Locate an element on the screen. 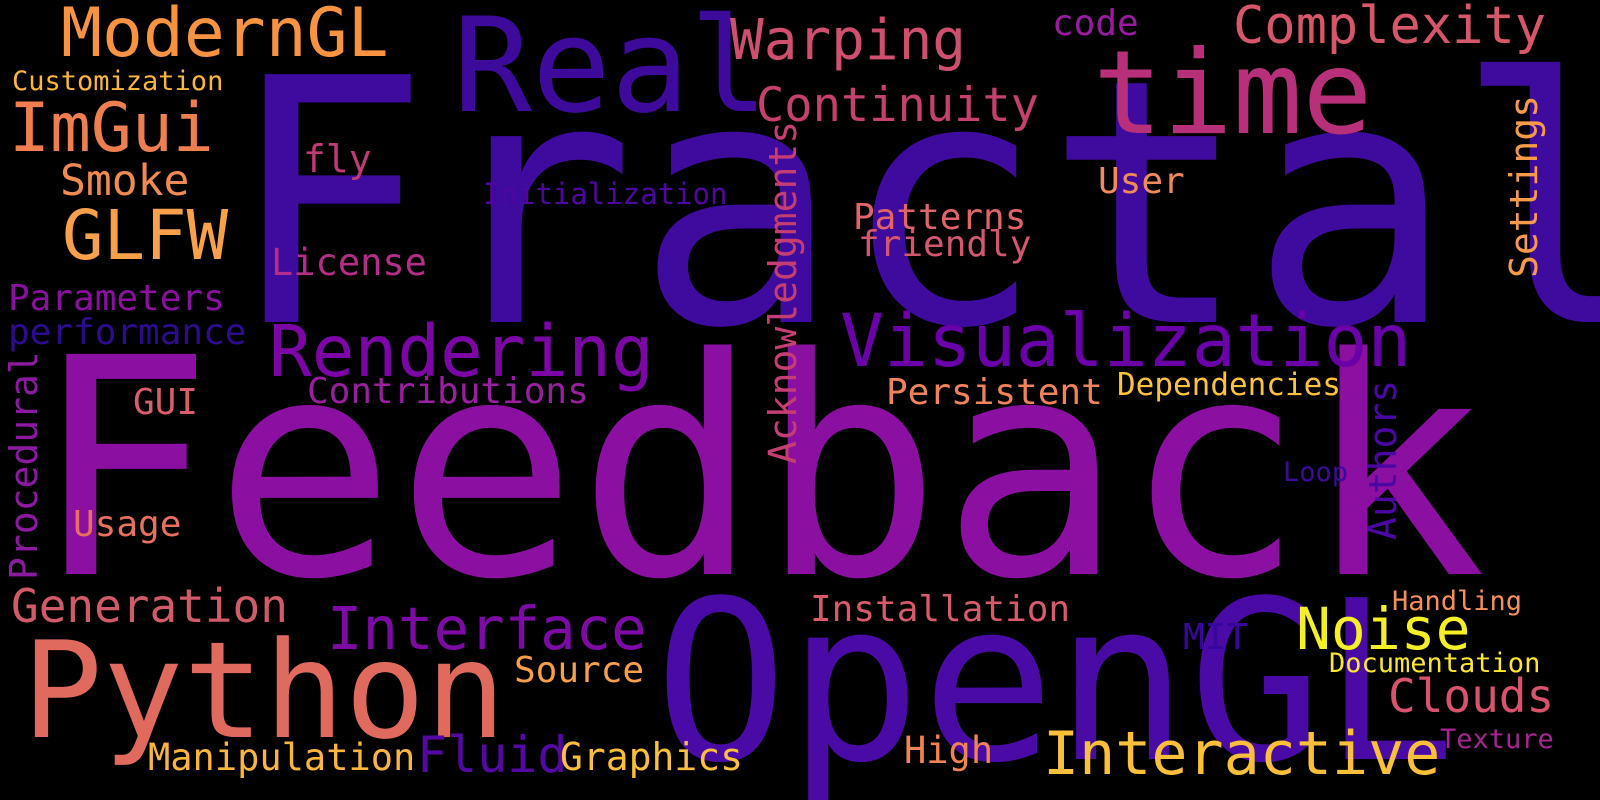 The image size is (1600, 800). word-initialization: Initialization is located at coordinates (605, 194).